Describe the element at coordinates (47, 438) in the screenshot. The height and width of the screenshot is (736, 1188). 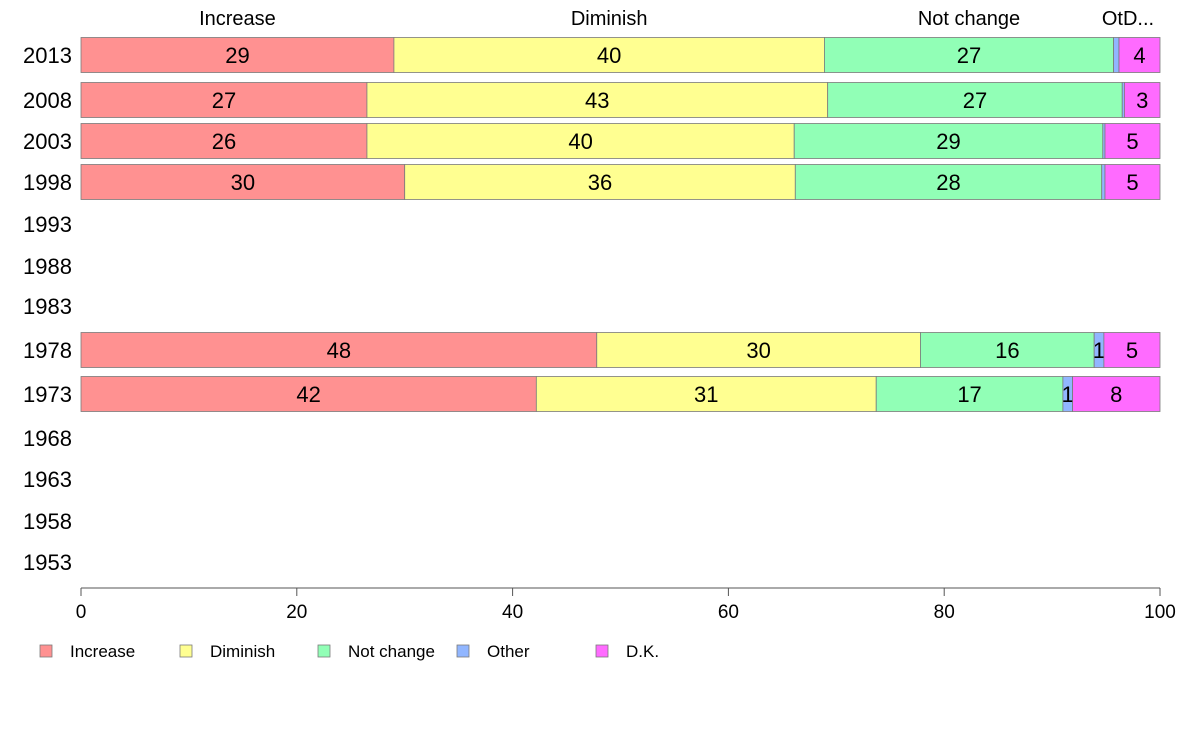
I see `category-label: 1968` at that location.